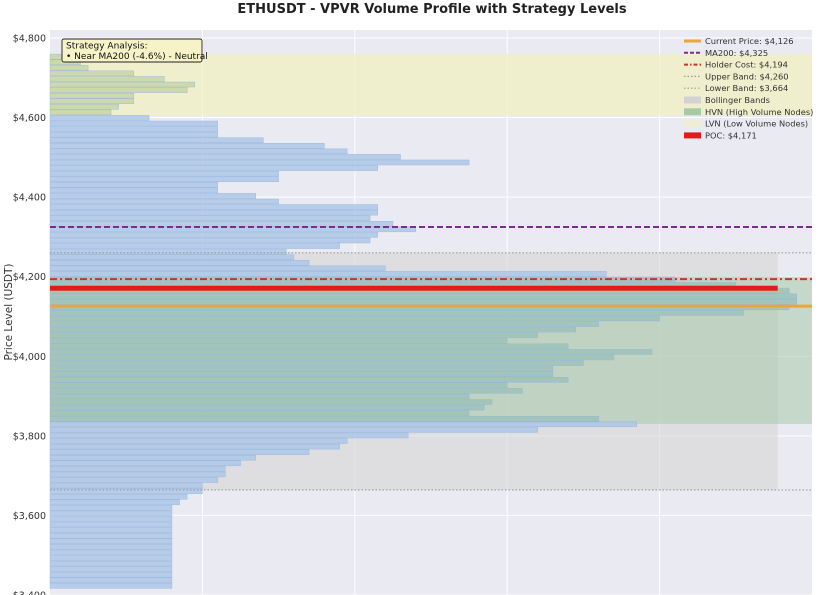  Describe the element at coordinates (29, 516) in the screenshot. I see `y-tick-label-1: $3,600` at that location.